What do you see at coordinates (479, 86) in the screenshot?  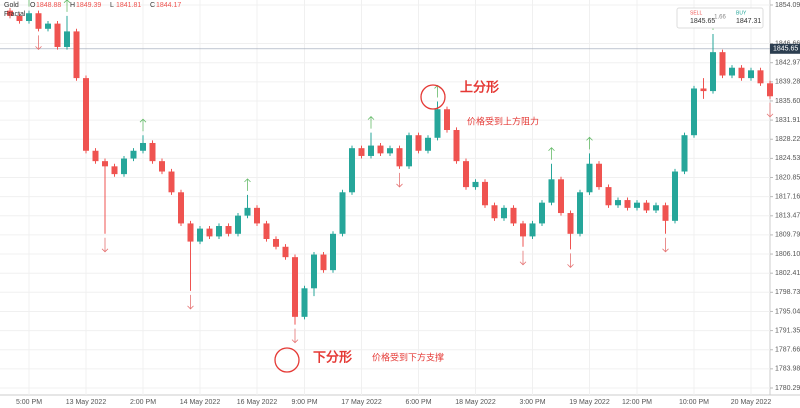 I see `annotation-title: 上分形` at bounding box center [479, 86].